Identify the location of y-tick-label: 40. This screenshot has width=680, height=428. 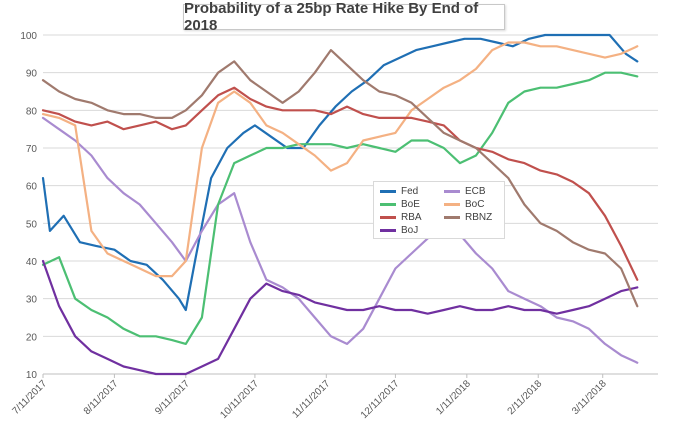
(32, 262).